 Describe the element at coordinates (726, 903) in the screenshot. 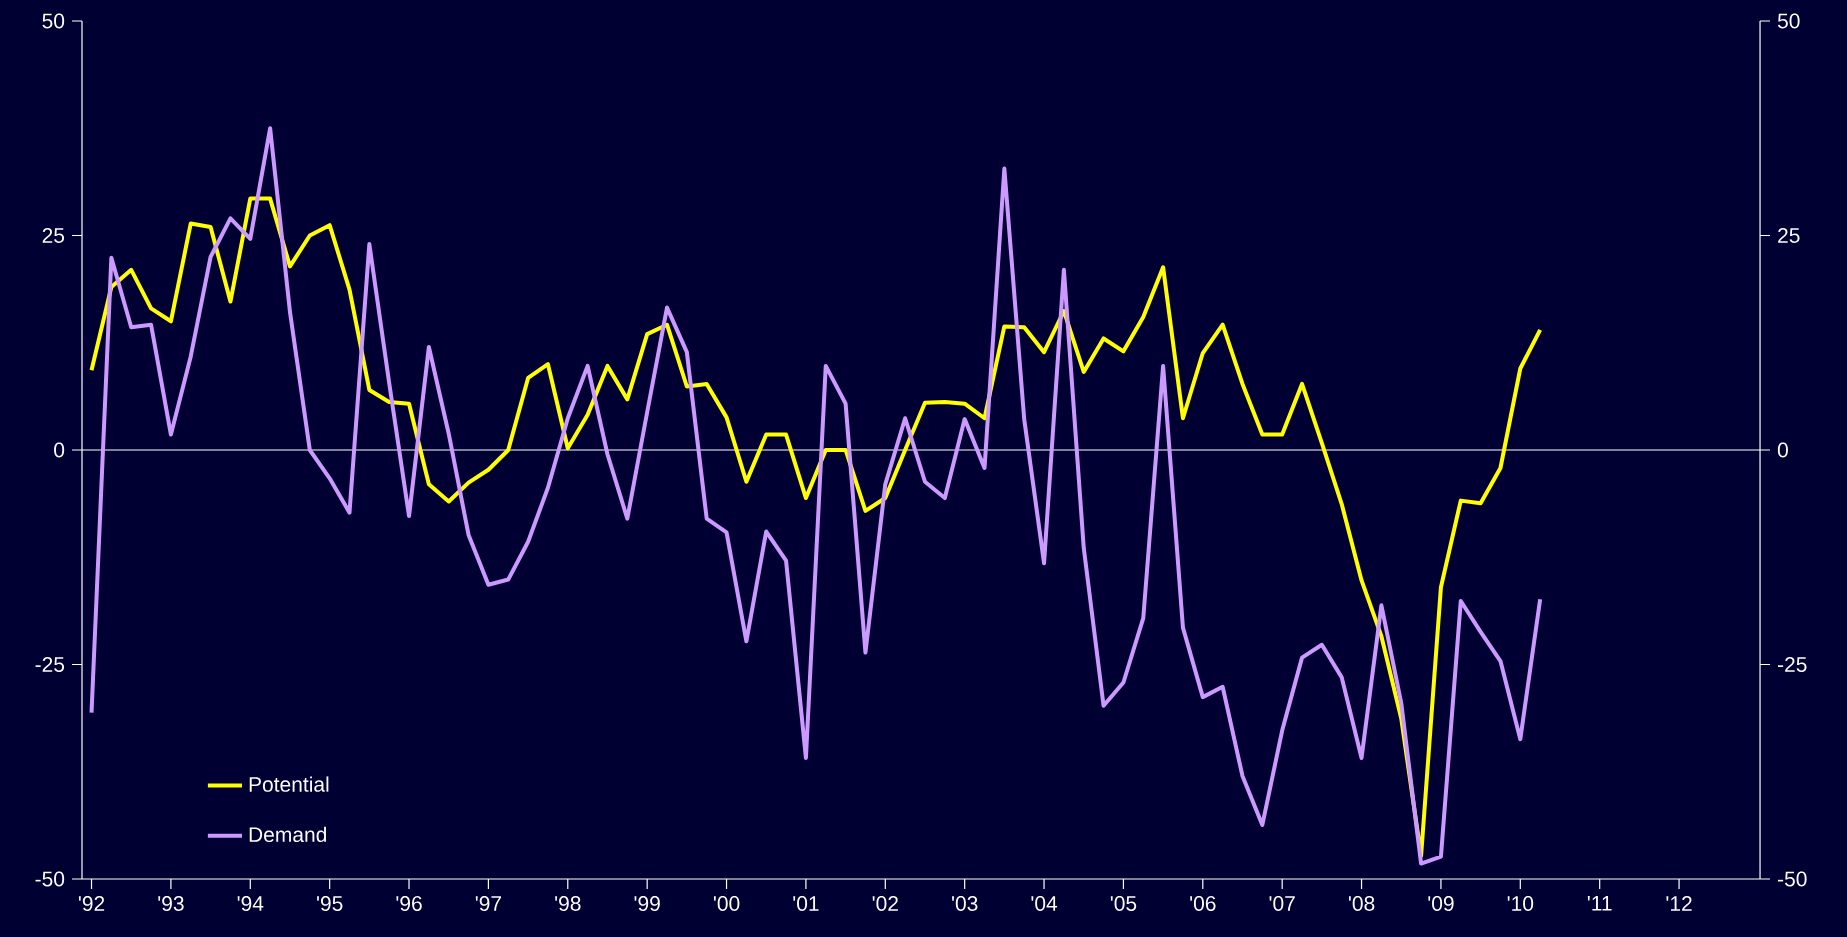

I see `x-tick-label: '00` at that location.